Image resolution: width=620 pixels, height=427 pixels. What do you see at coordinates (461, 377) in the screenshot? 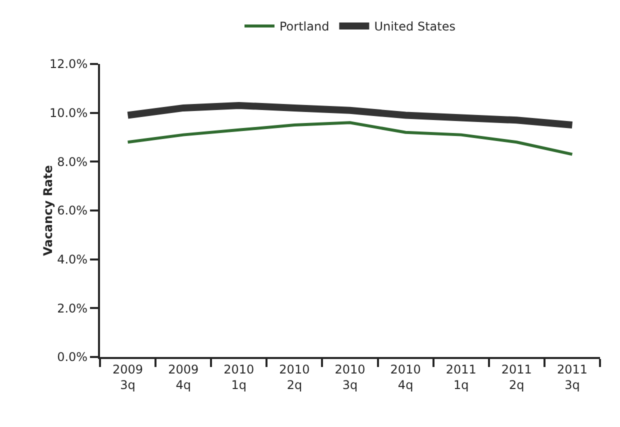
I see `x-tick-label: 2011 1q` at bounding box center [461, 377].